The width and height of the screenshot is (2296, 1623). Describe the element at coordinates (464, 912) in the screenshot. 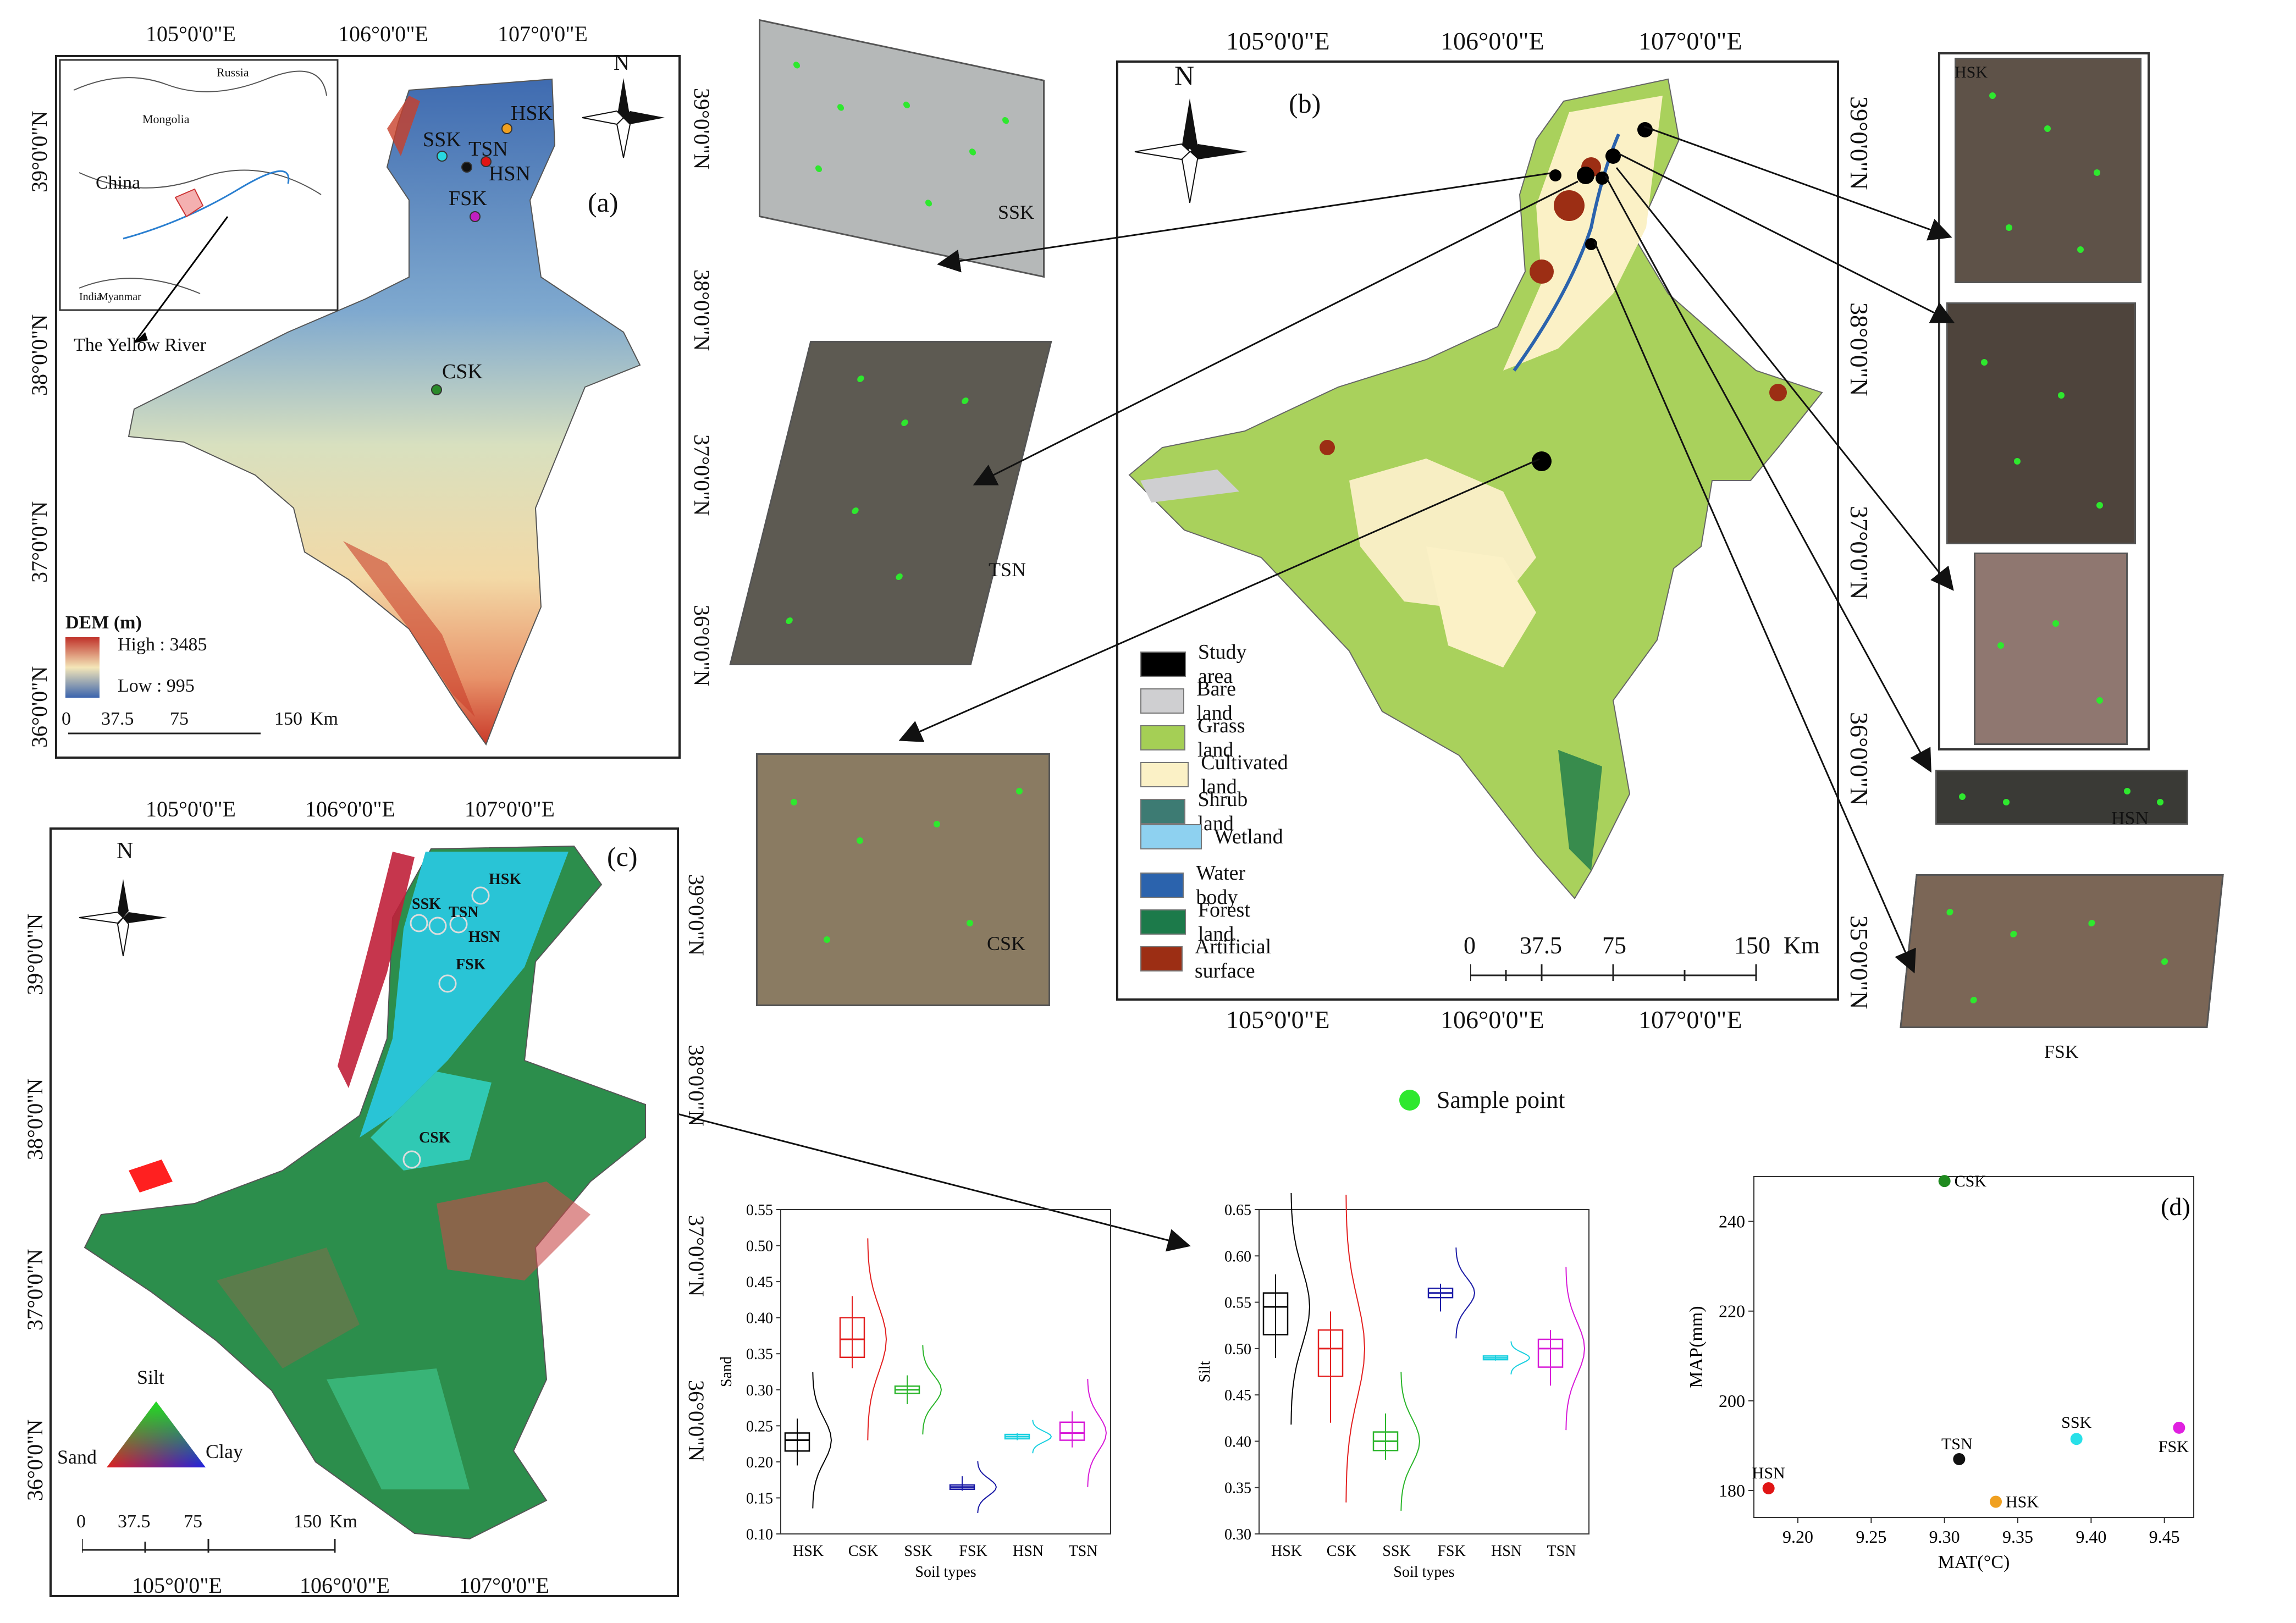

I see `c-site-tsn: TSN` at that location.